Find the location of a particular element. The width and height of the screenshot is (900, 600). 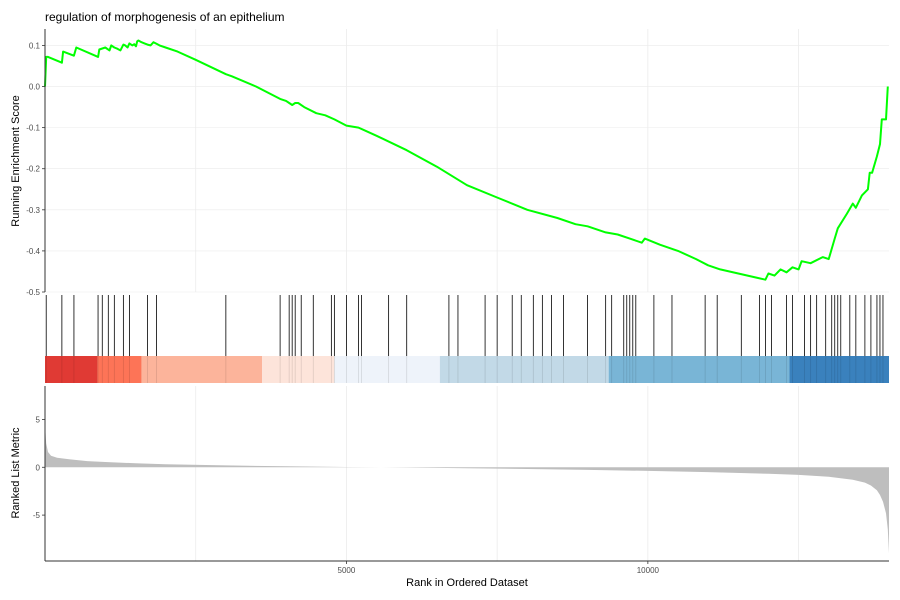

rm-tick-label-0: 5 is located at coordinates (38, 419).